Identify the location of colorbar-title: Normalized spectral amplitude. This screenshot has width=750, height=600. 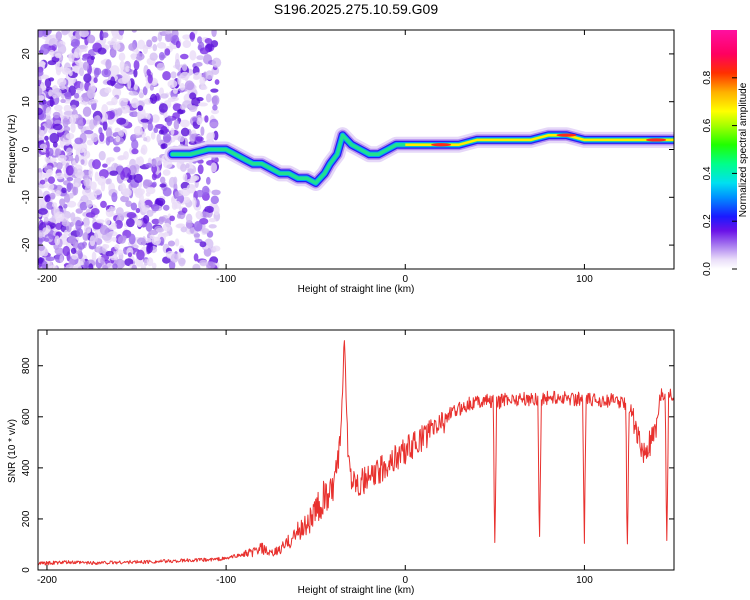
(743, 149).